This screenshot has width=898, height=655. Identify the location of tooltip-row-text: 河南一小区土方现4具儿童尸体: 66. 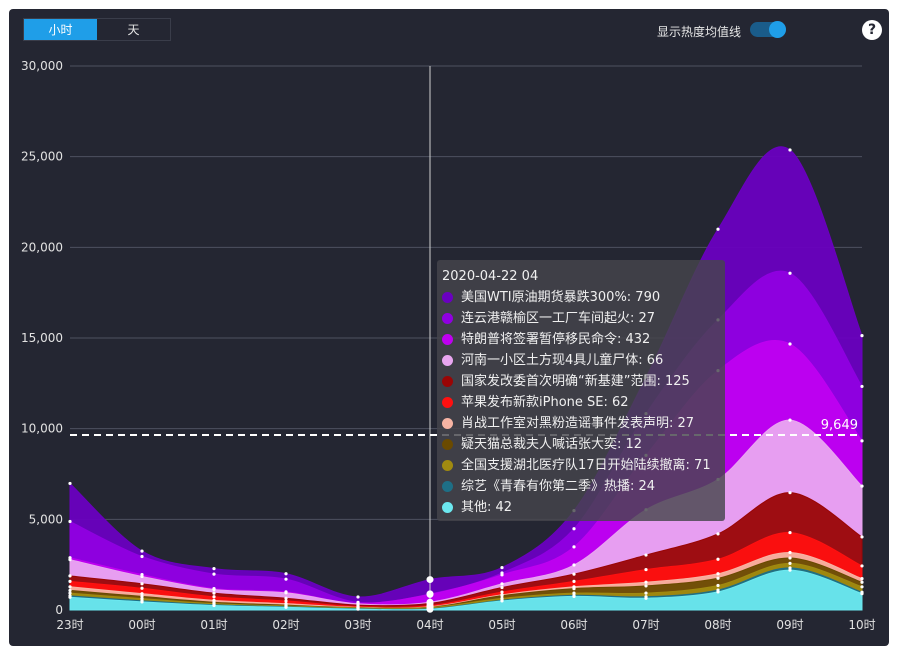
(562, 360).